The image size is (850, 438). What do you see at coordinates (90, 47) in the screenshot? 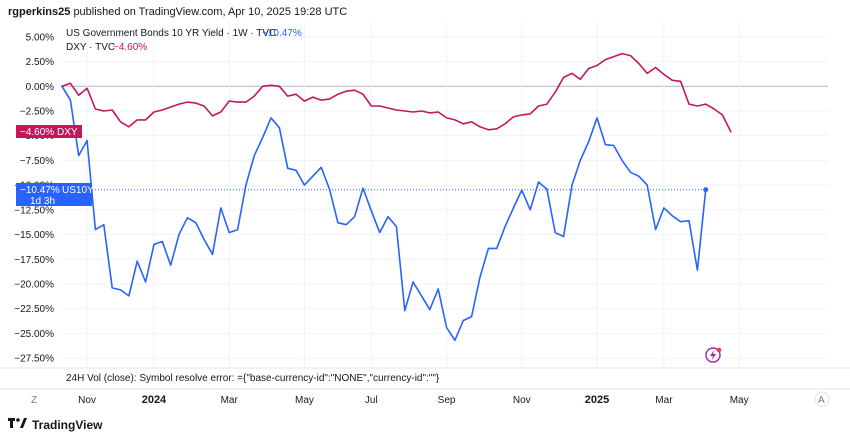
I see `legend-dxy-name: DXY · TVC` at bounding box center [90, 47].